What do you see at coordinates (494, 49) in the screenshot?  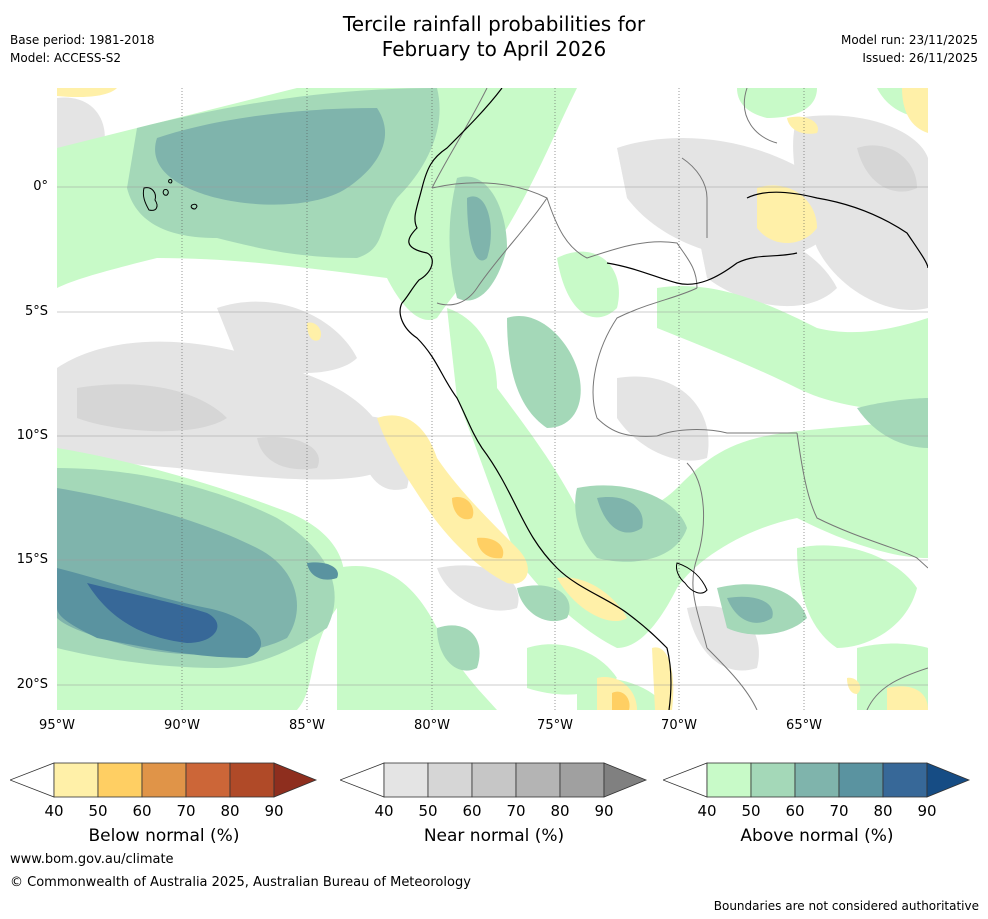 I see `title-line-2: February to April 2026` at bounding box center [494, 49].